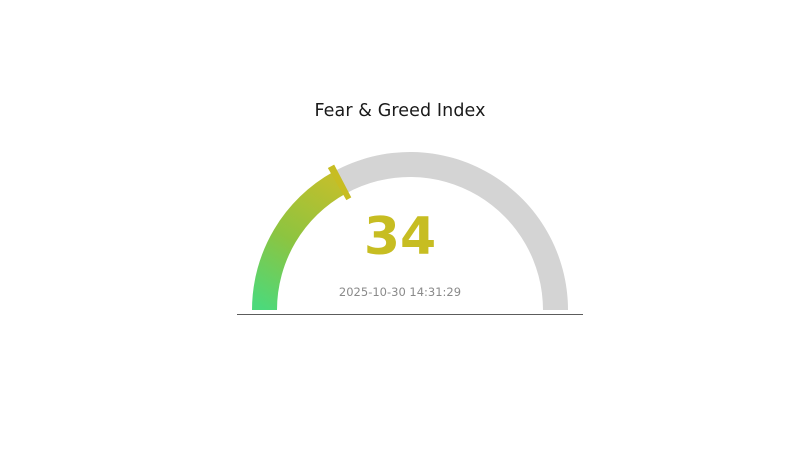 The height and width of the screenshot is (450, 800). What do you see at coordinates (400, 292) in the screenshot?
I see `gauge-timestamp: 2025-10-30 14:31:29` at bounding box center [400, 292].